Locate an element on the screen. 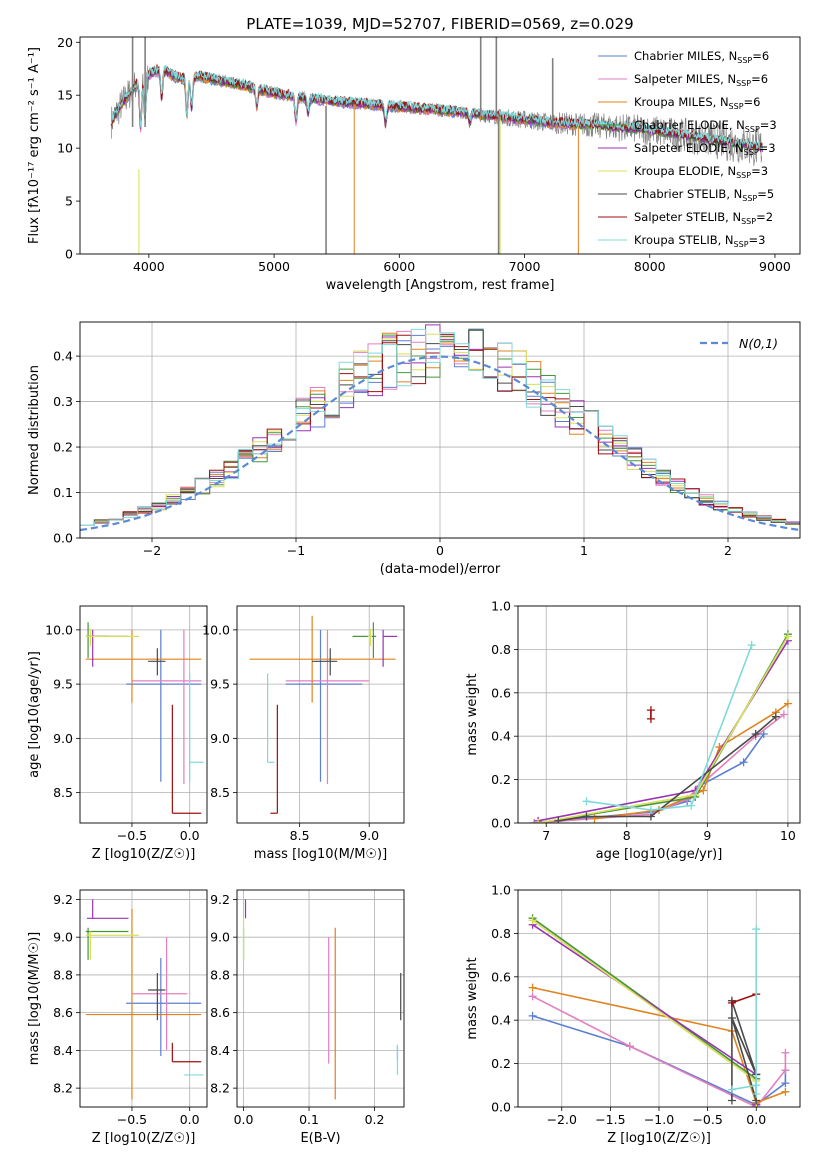 The width and height of the screenshot is (819, 1170). legend-name: Salpeter ELODIE, N is located at coordinates (689, 148).